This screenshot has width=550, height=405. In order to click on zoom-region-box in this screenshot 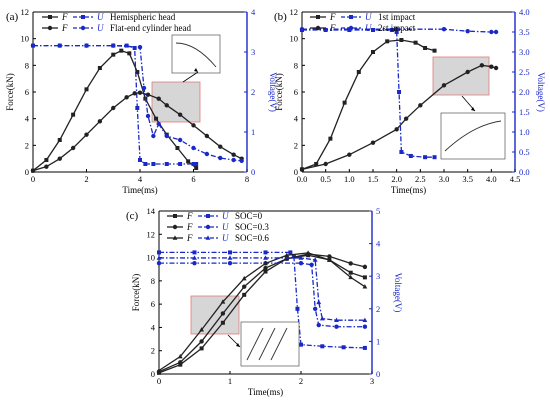, I will do `click(176, 102)`.